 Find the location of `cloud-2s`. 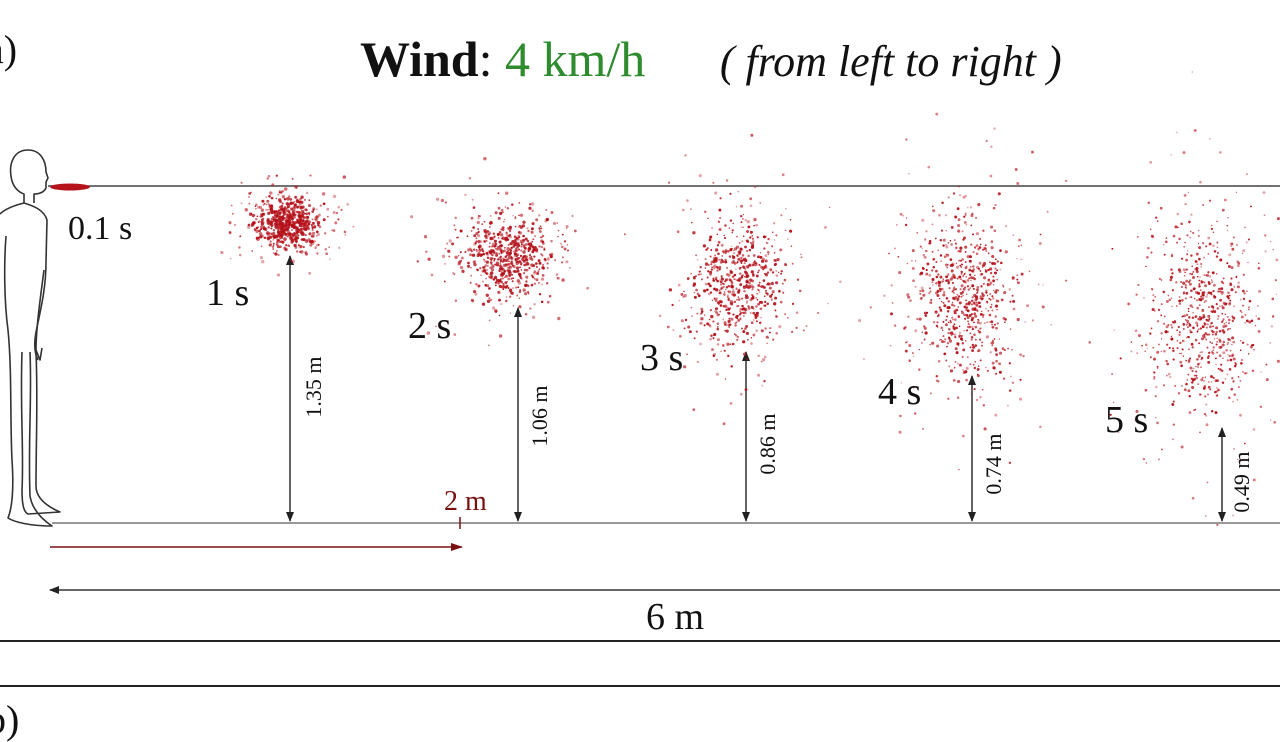

cloud-2s is located at coordinates (499, 252).